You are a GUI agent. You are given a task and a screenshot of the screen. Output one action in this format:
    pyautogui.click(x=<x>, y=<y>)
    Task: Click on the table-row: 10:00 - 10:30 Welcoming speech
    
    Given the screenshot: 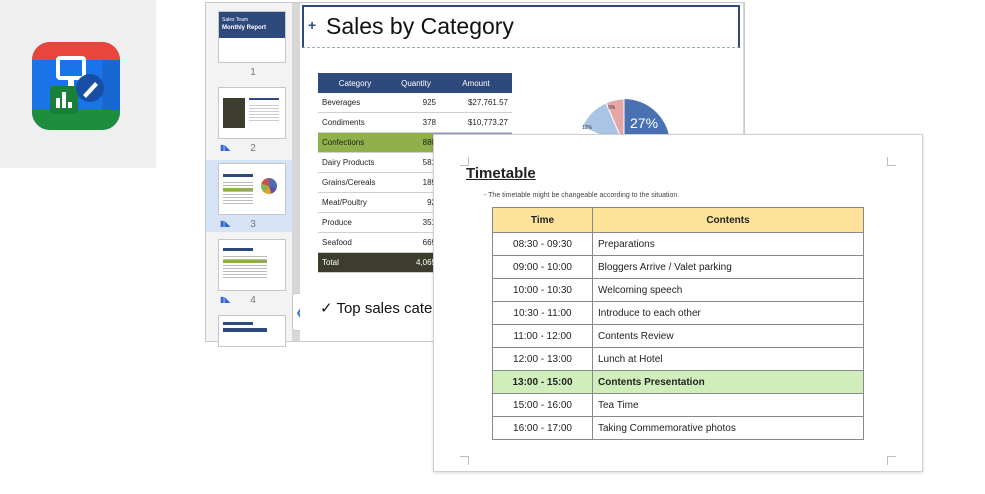 What is the action you would take?
    pyautogui.click(x=678, y=290)
    